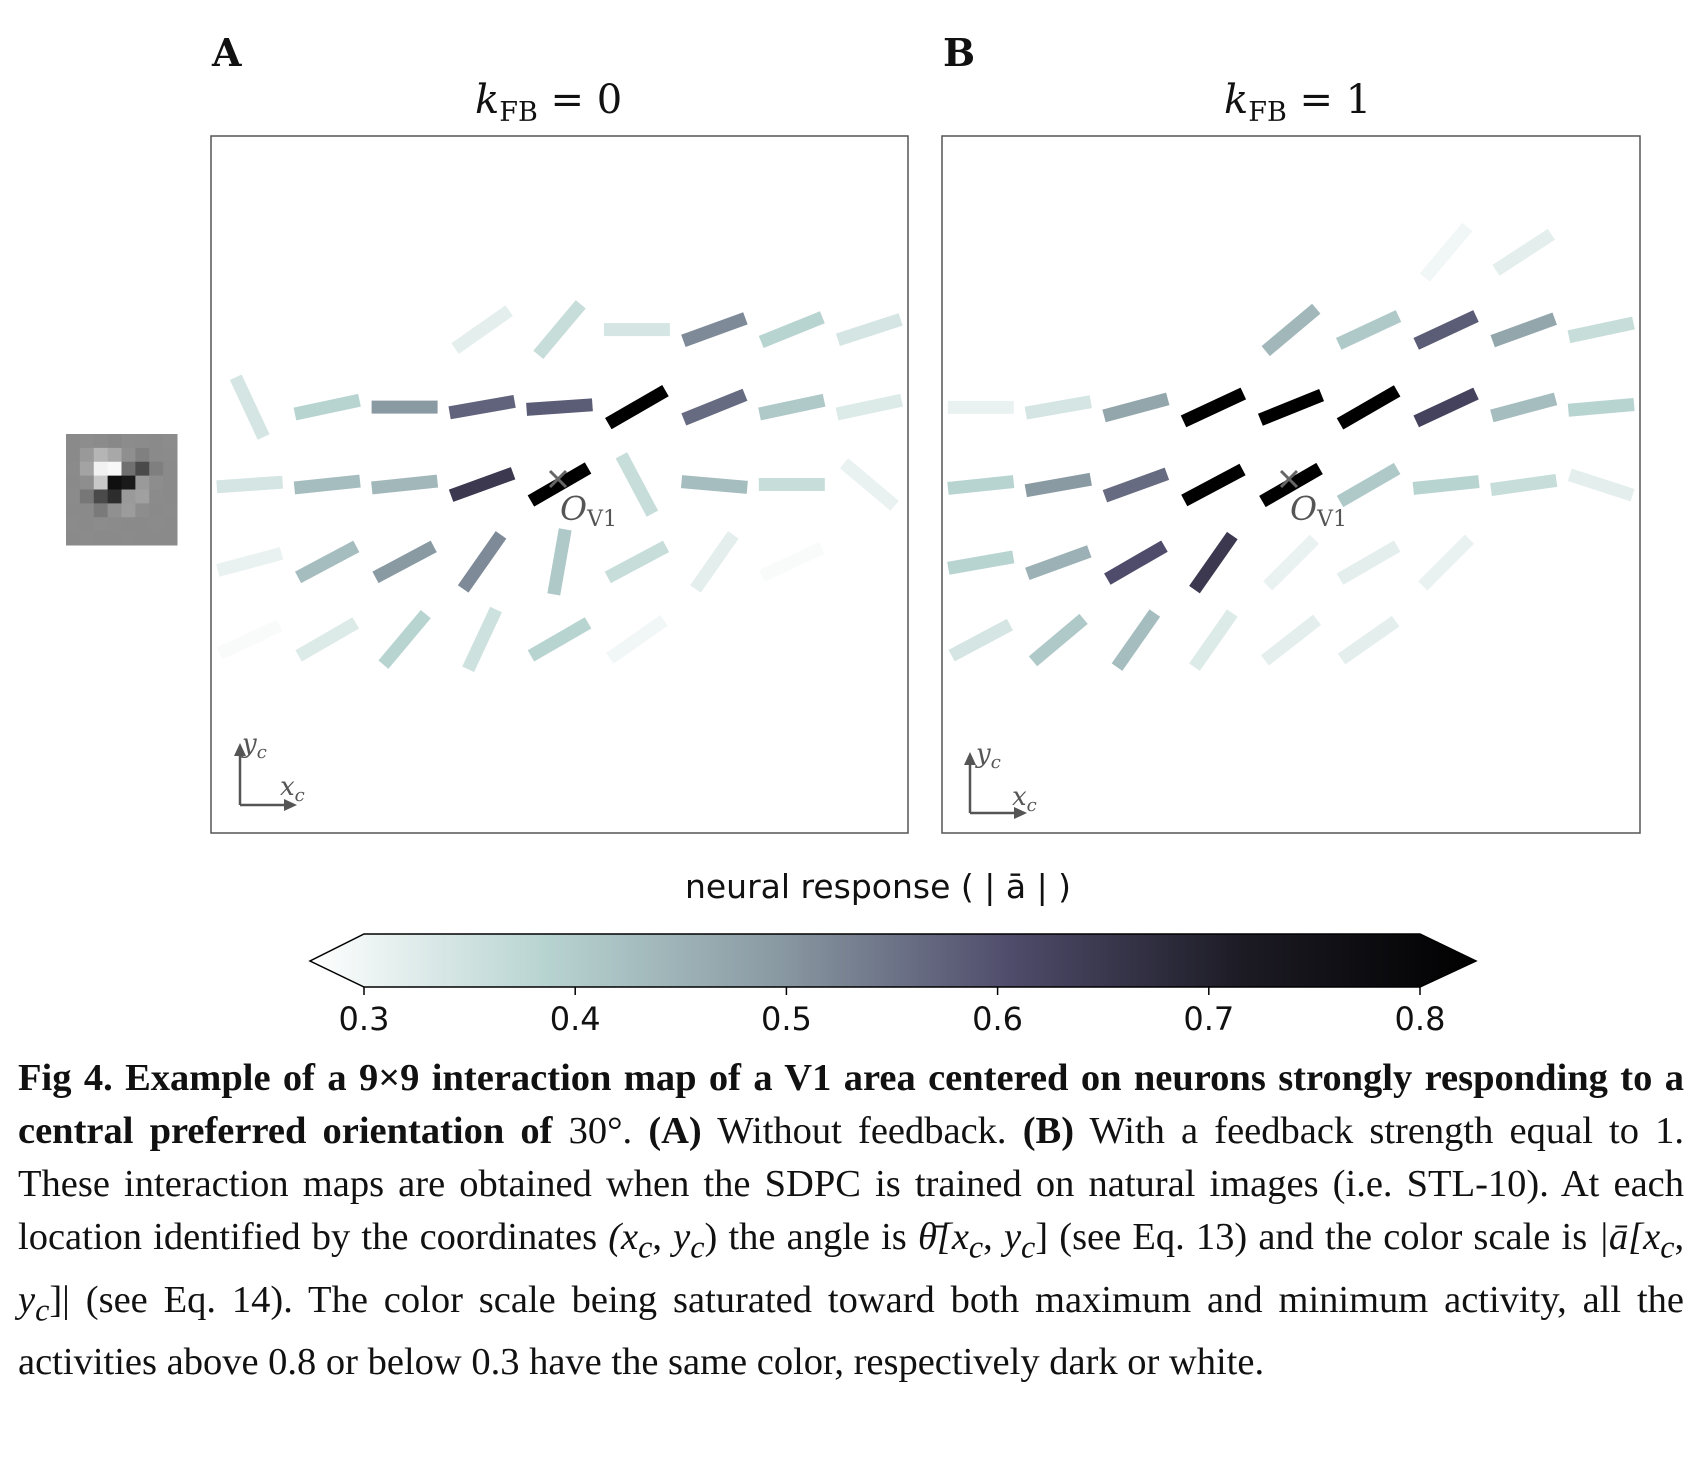  Describe the element at coordinates (1667, 1246) in the screenshot. I see `caption-a-sub-1: c` at that location.